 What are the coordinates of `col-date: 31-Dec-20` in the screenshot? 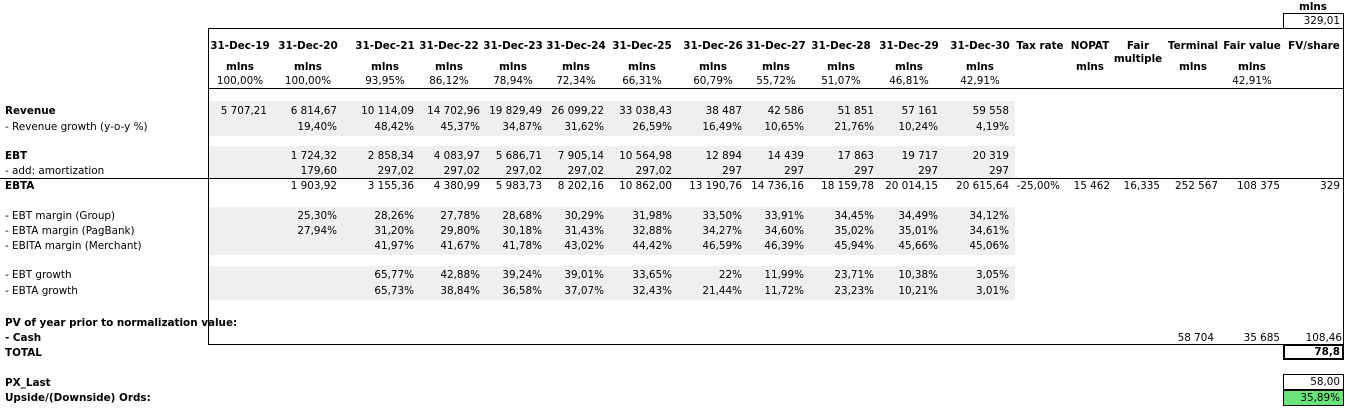 It's located at (308, 46).